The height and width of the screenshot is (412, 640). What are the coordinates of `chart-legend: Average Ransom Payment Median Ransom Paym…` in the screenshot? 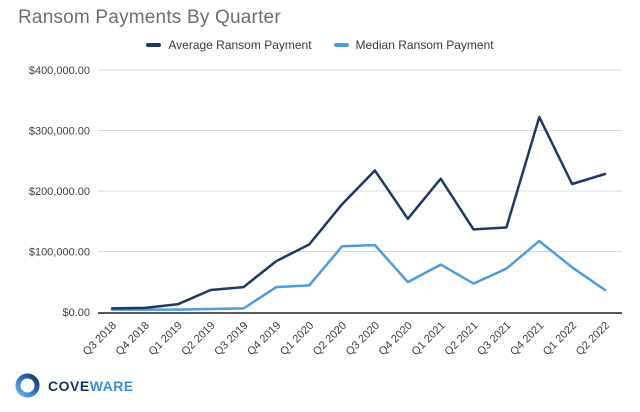 It's located at (320, 45).